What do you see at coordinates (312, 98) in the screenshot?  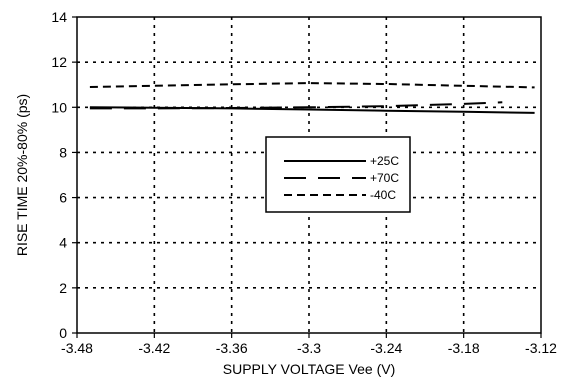 I see `series-lines` at bounding box center [312, 98].